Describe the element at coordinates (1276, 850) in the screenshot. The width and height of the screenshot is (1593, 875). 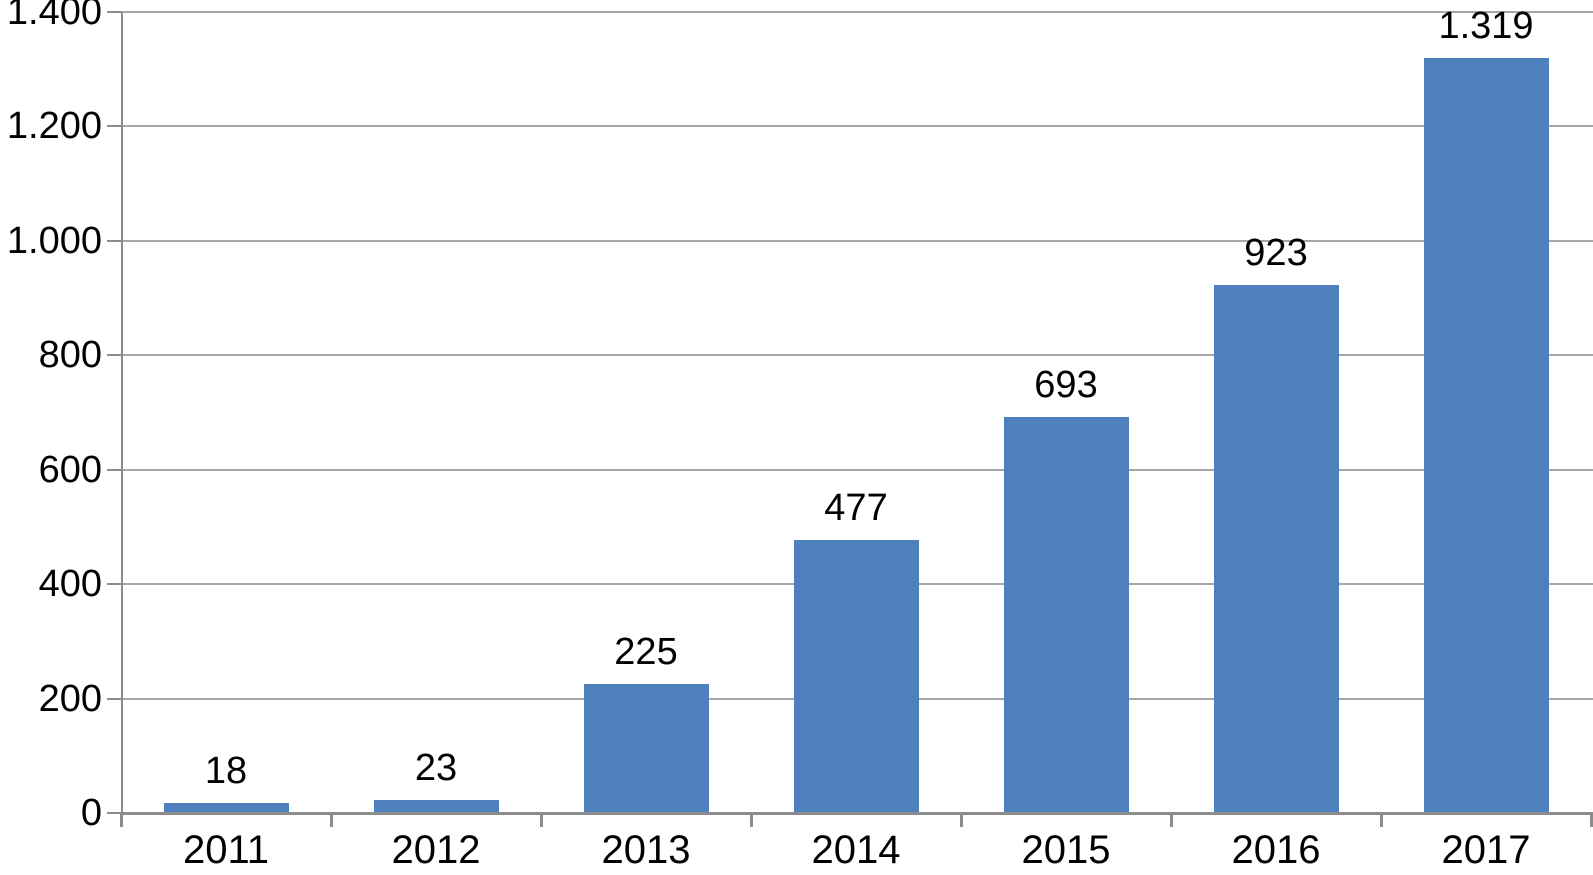
I see `x-axis-label: 2016` at that location.